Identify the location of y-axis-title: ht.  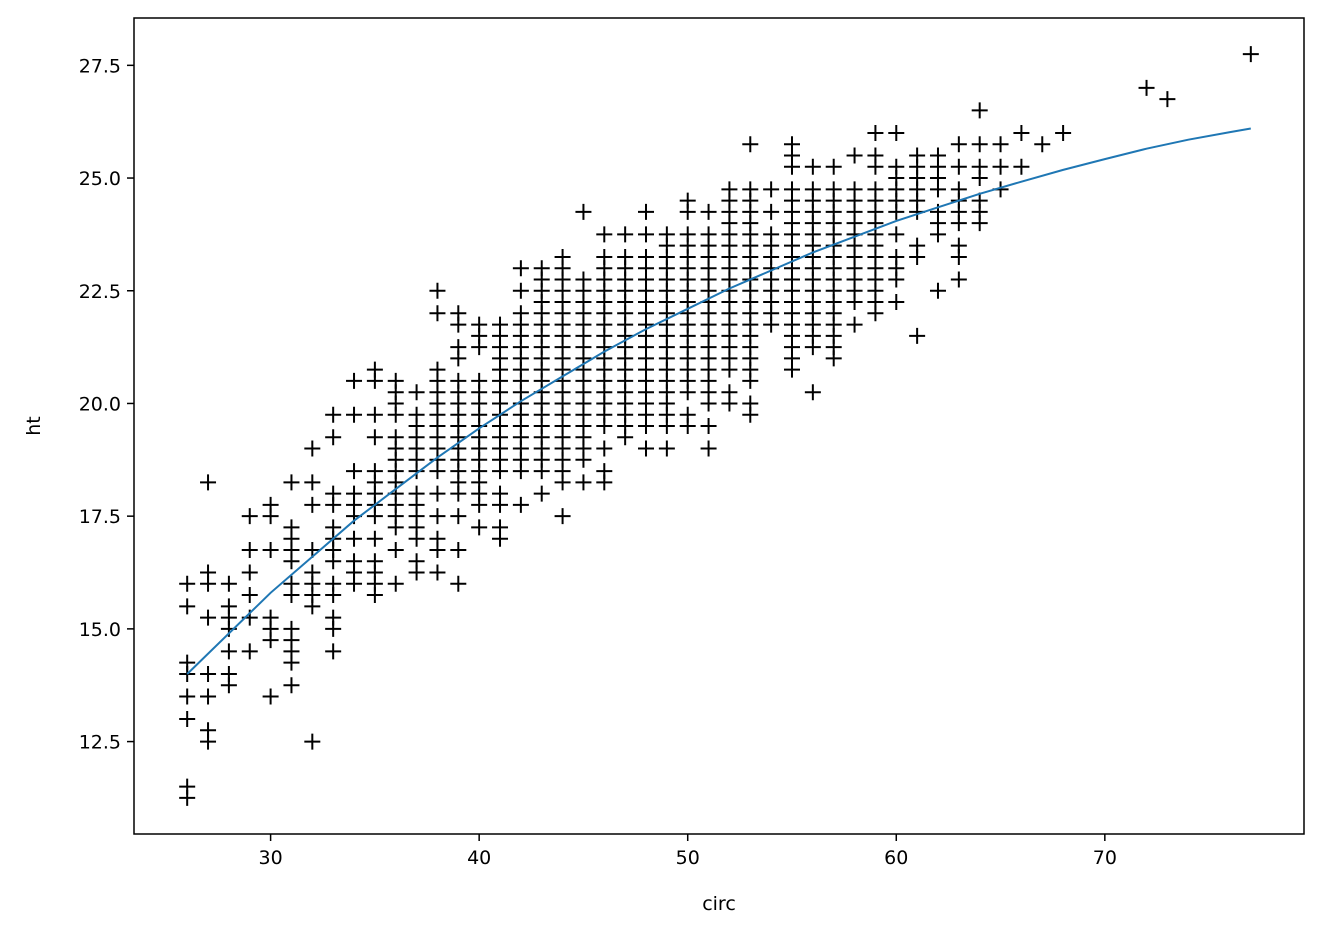
(34, 426).